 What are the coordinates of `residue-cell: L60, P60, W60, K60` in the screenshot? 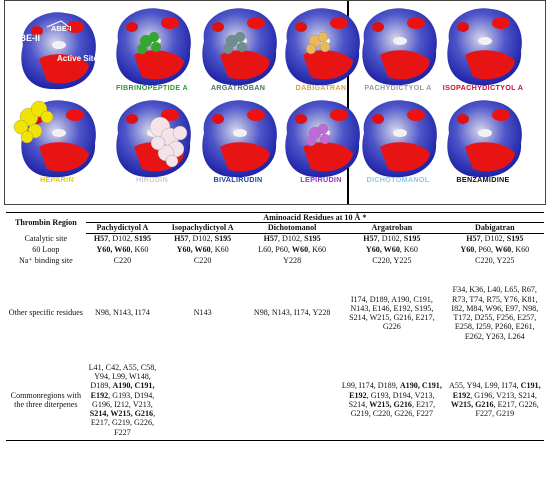 It's located at (292, 249).